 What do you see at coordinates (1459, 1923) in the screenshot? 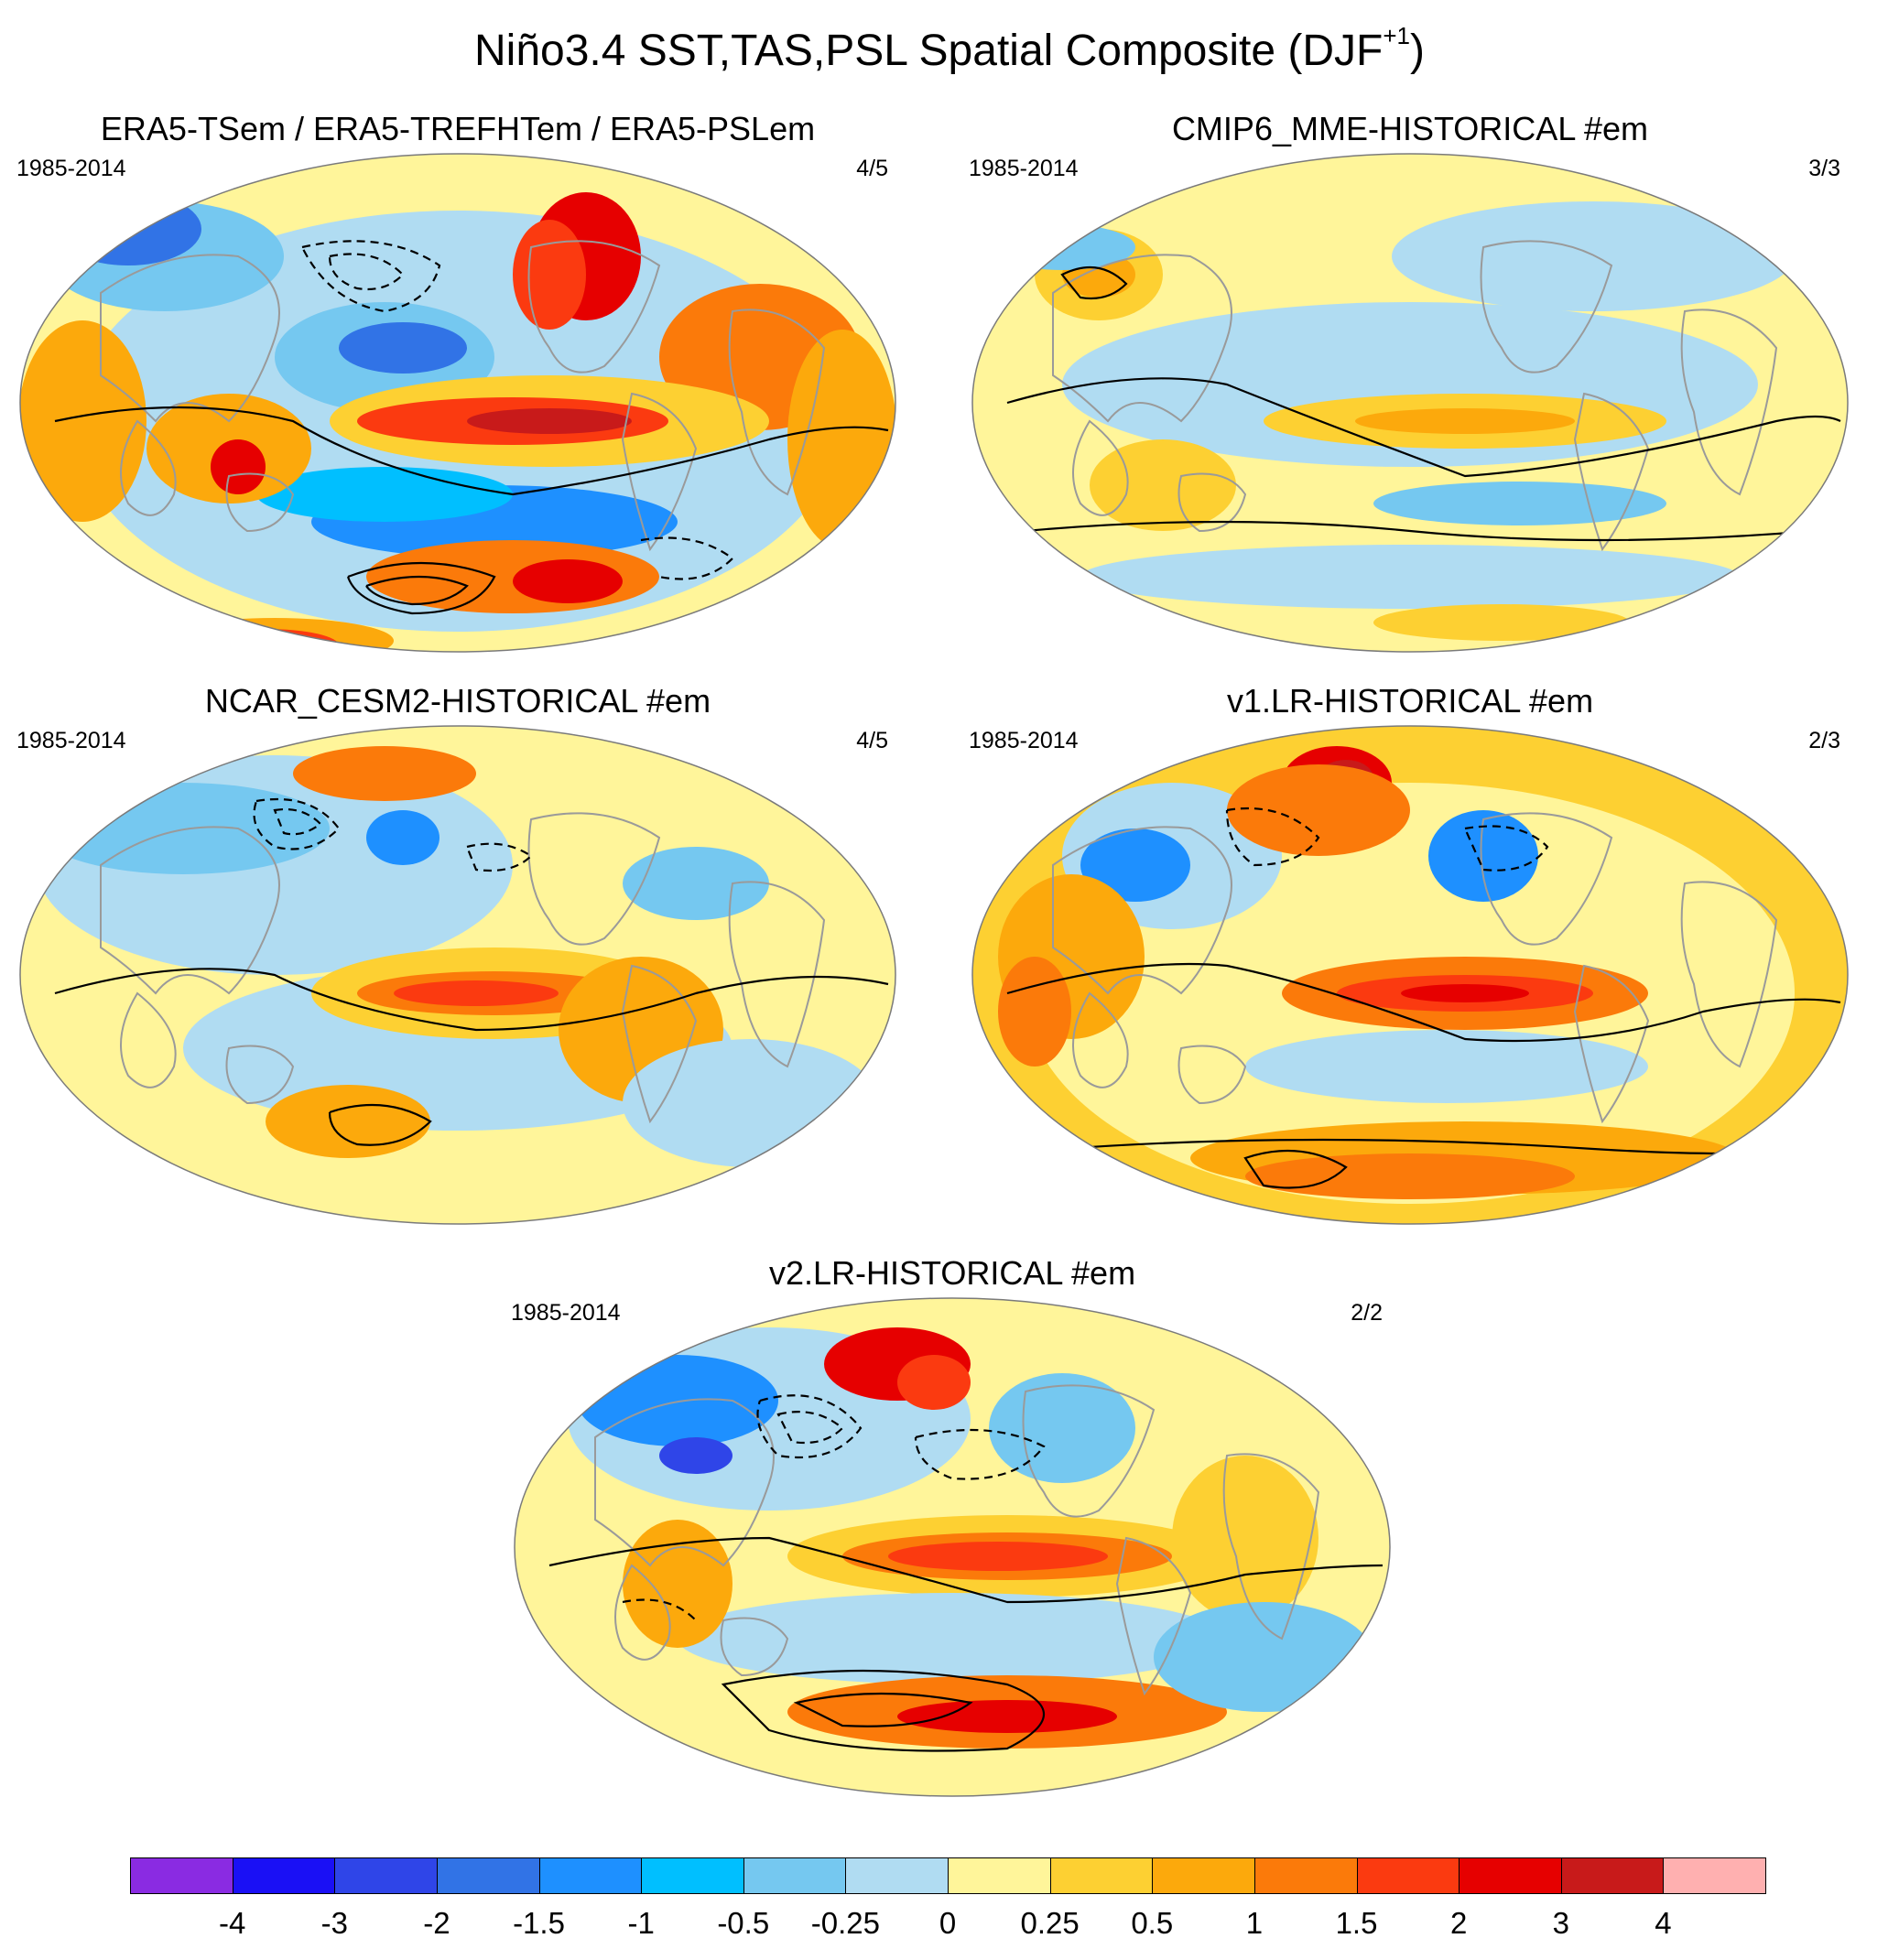
I see `colorbar-tick-label: 2` at bounding box center [1459, 1923].